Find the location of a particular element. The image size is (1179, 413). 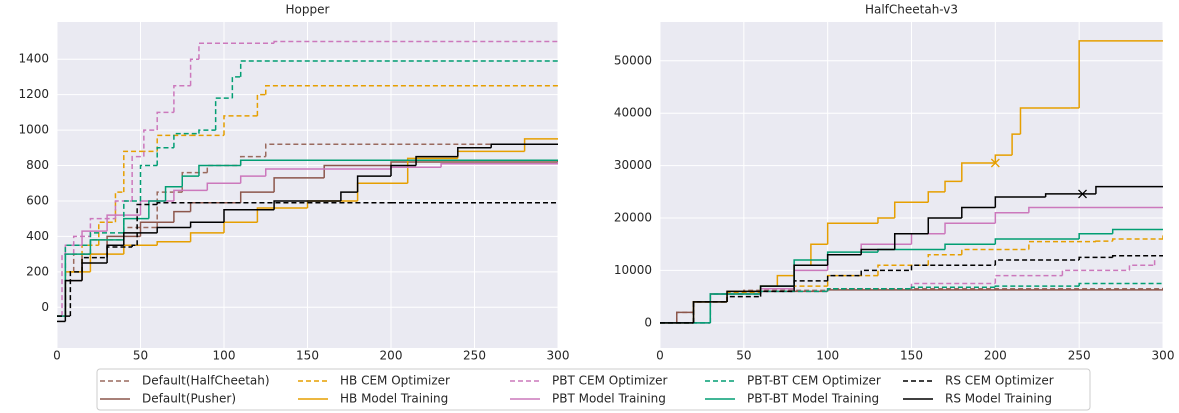

y-tick-label: 1000 is located at coordinates (33, 130).